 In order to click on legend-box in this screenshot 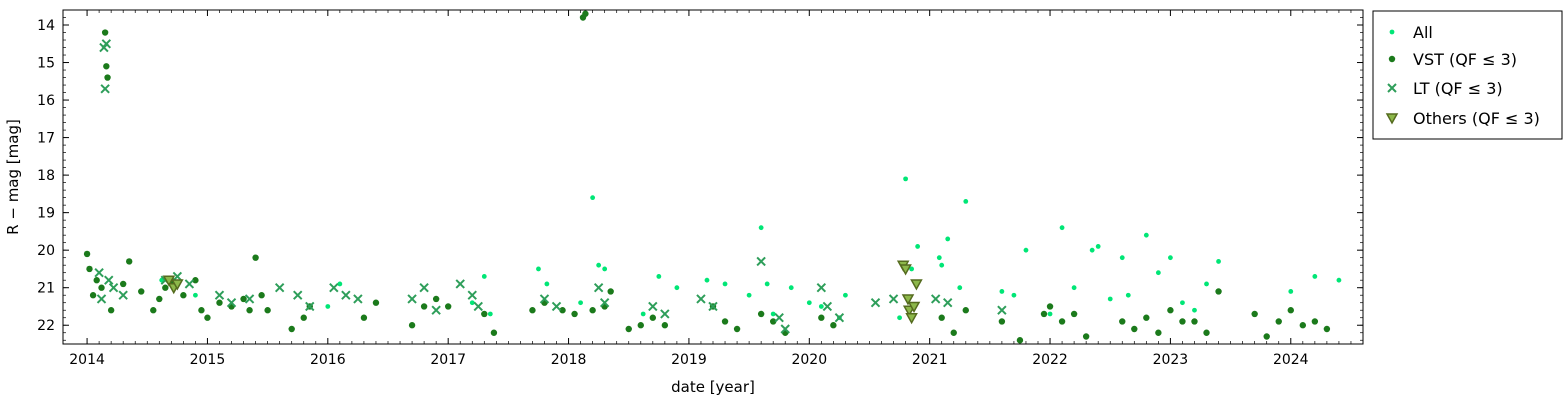, I will do `click(1467, 75)`.